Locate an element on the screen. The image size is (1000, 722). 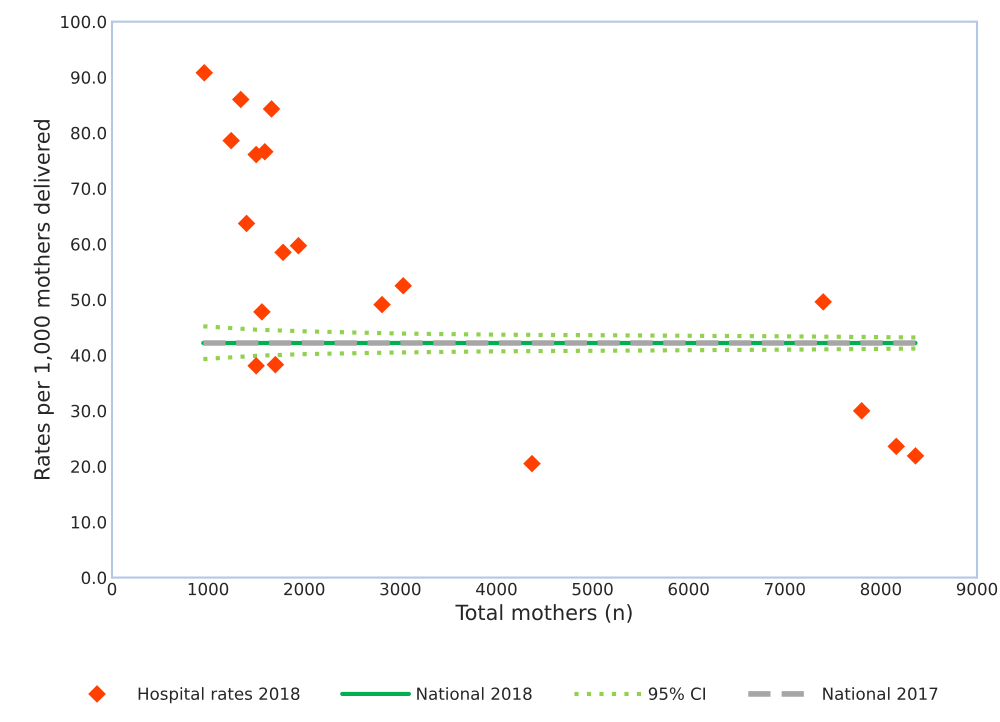
legend-label: 95% CI is located at coordinates (676, 693).